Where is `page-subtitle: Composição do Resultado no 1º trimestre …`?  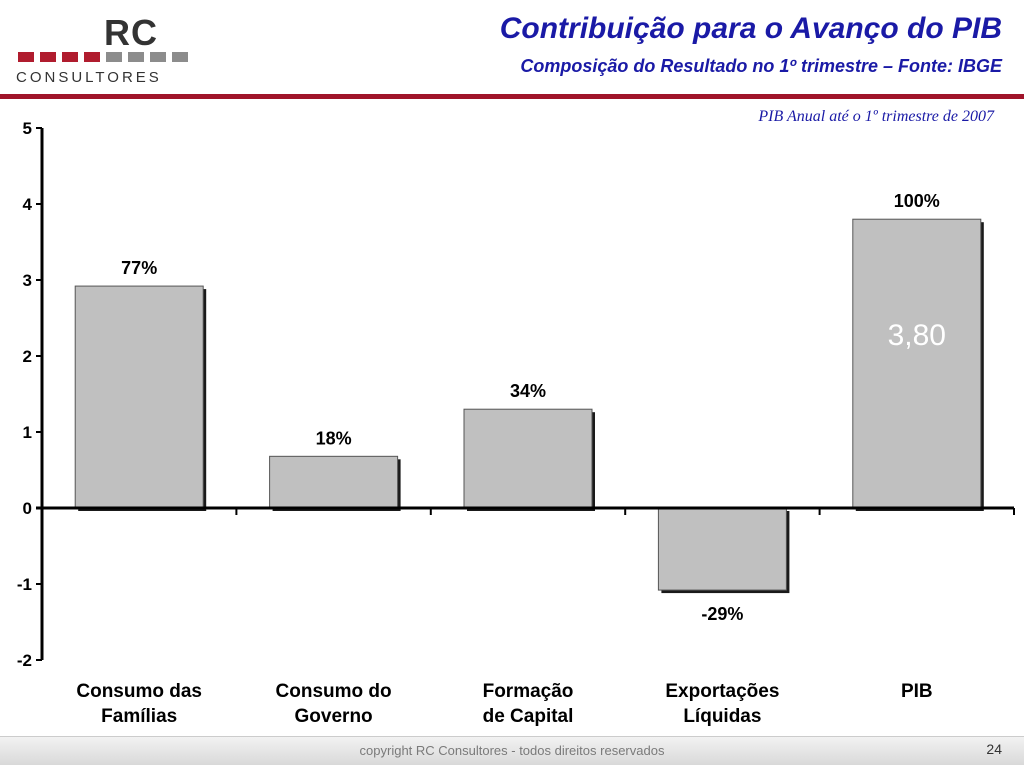
page-subtitle: Composição do Resultado no 1º trimestre … is located at coordinates (761, 66).